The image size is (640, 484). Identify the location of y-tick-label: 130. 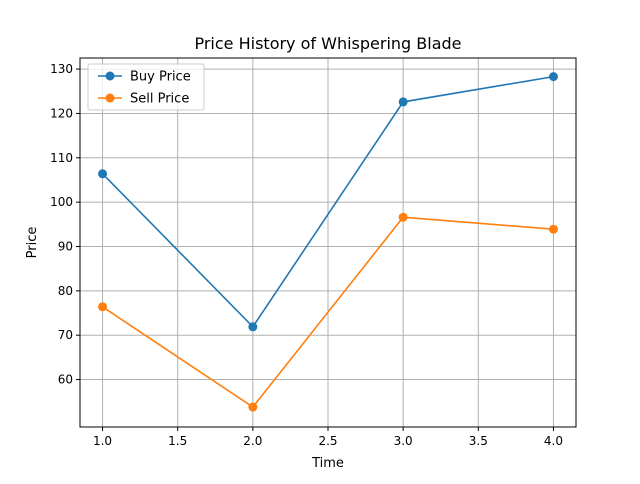
(61, 69).